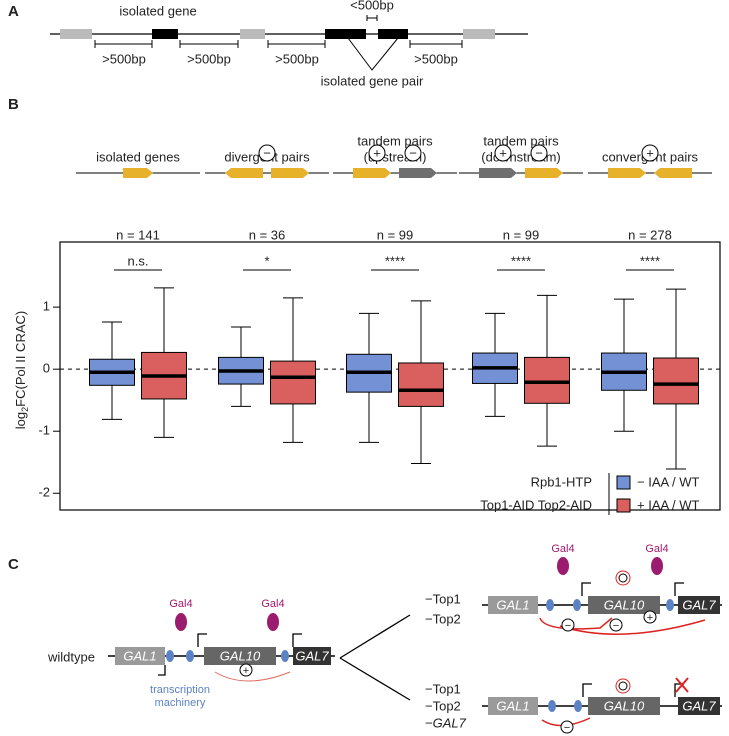  I want to click on y-axis-label: log2FC(Pol II CRAC), so click(21, 370).